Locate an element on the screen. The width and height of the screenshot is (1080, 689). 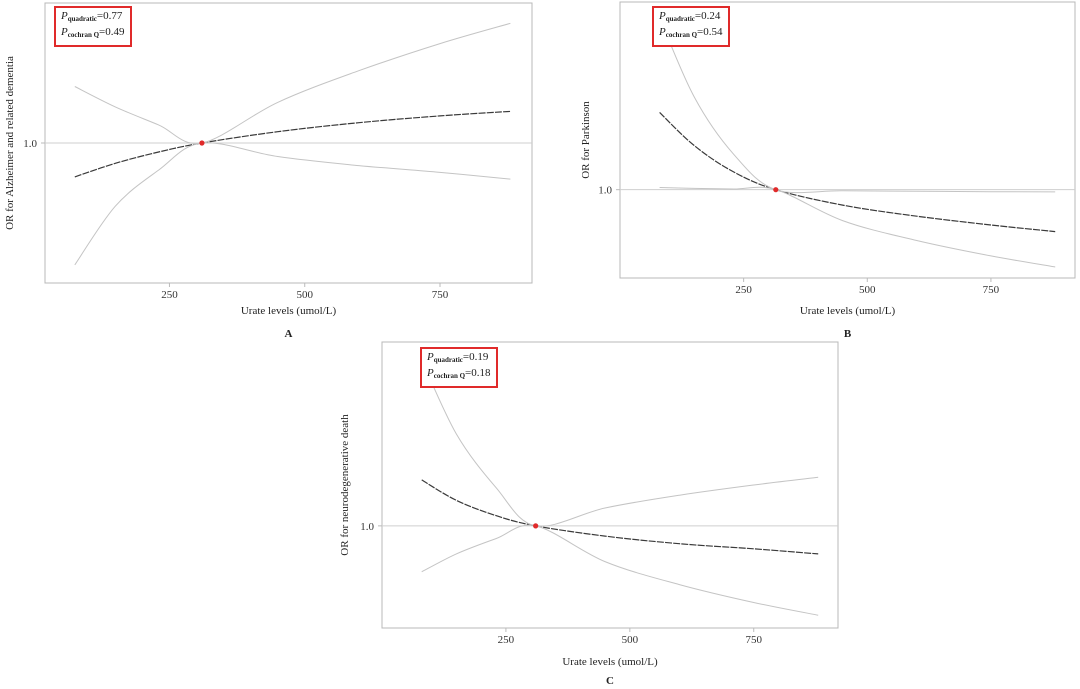
panel-c-y-axis-label: OR for neurodegenerative death is located at coordinates (345, 485).